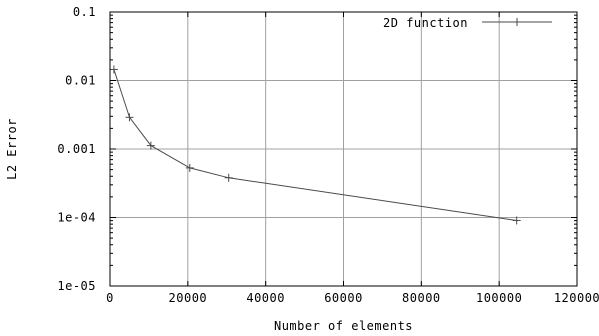 The width and height of the screenshot is (599, 336). Describe the element at coordinates (499, 298) in the screenshot. I see `x-tick-label: 100000` at that location.